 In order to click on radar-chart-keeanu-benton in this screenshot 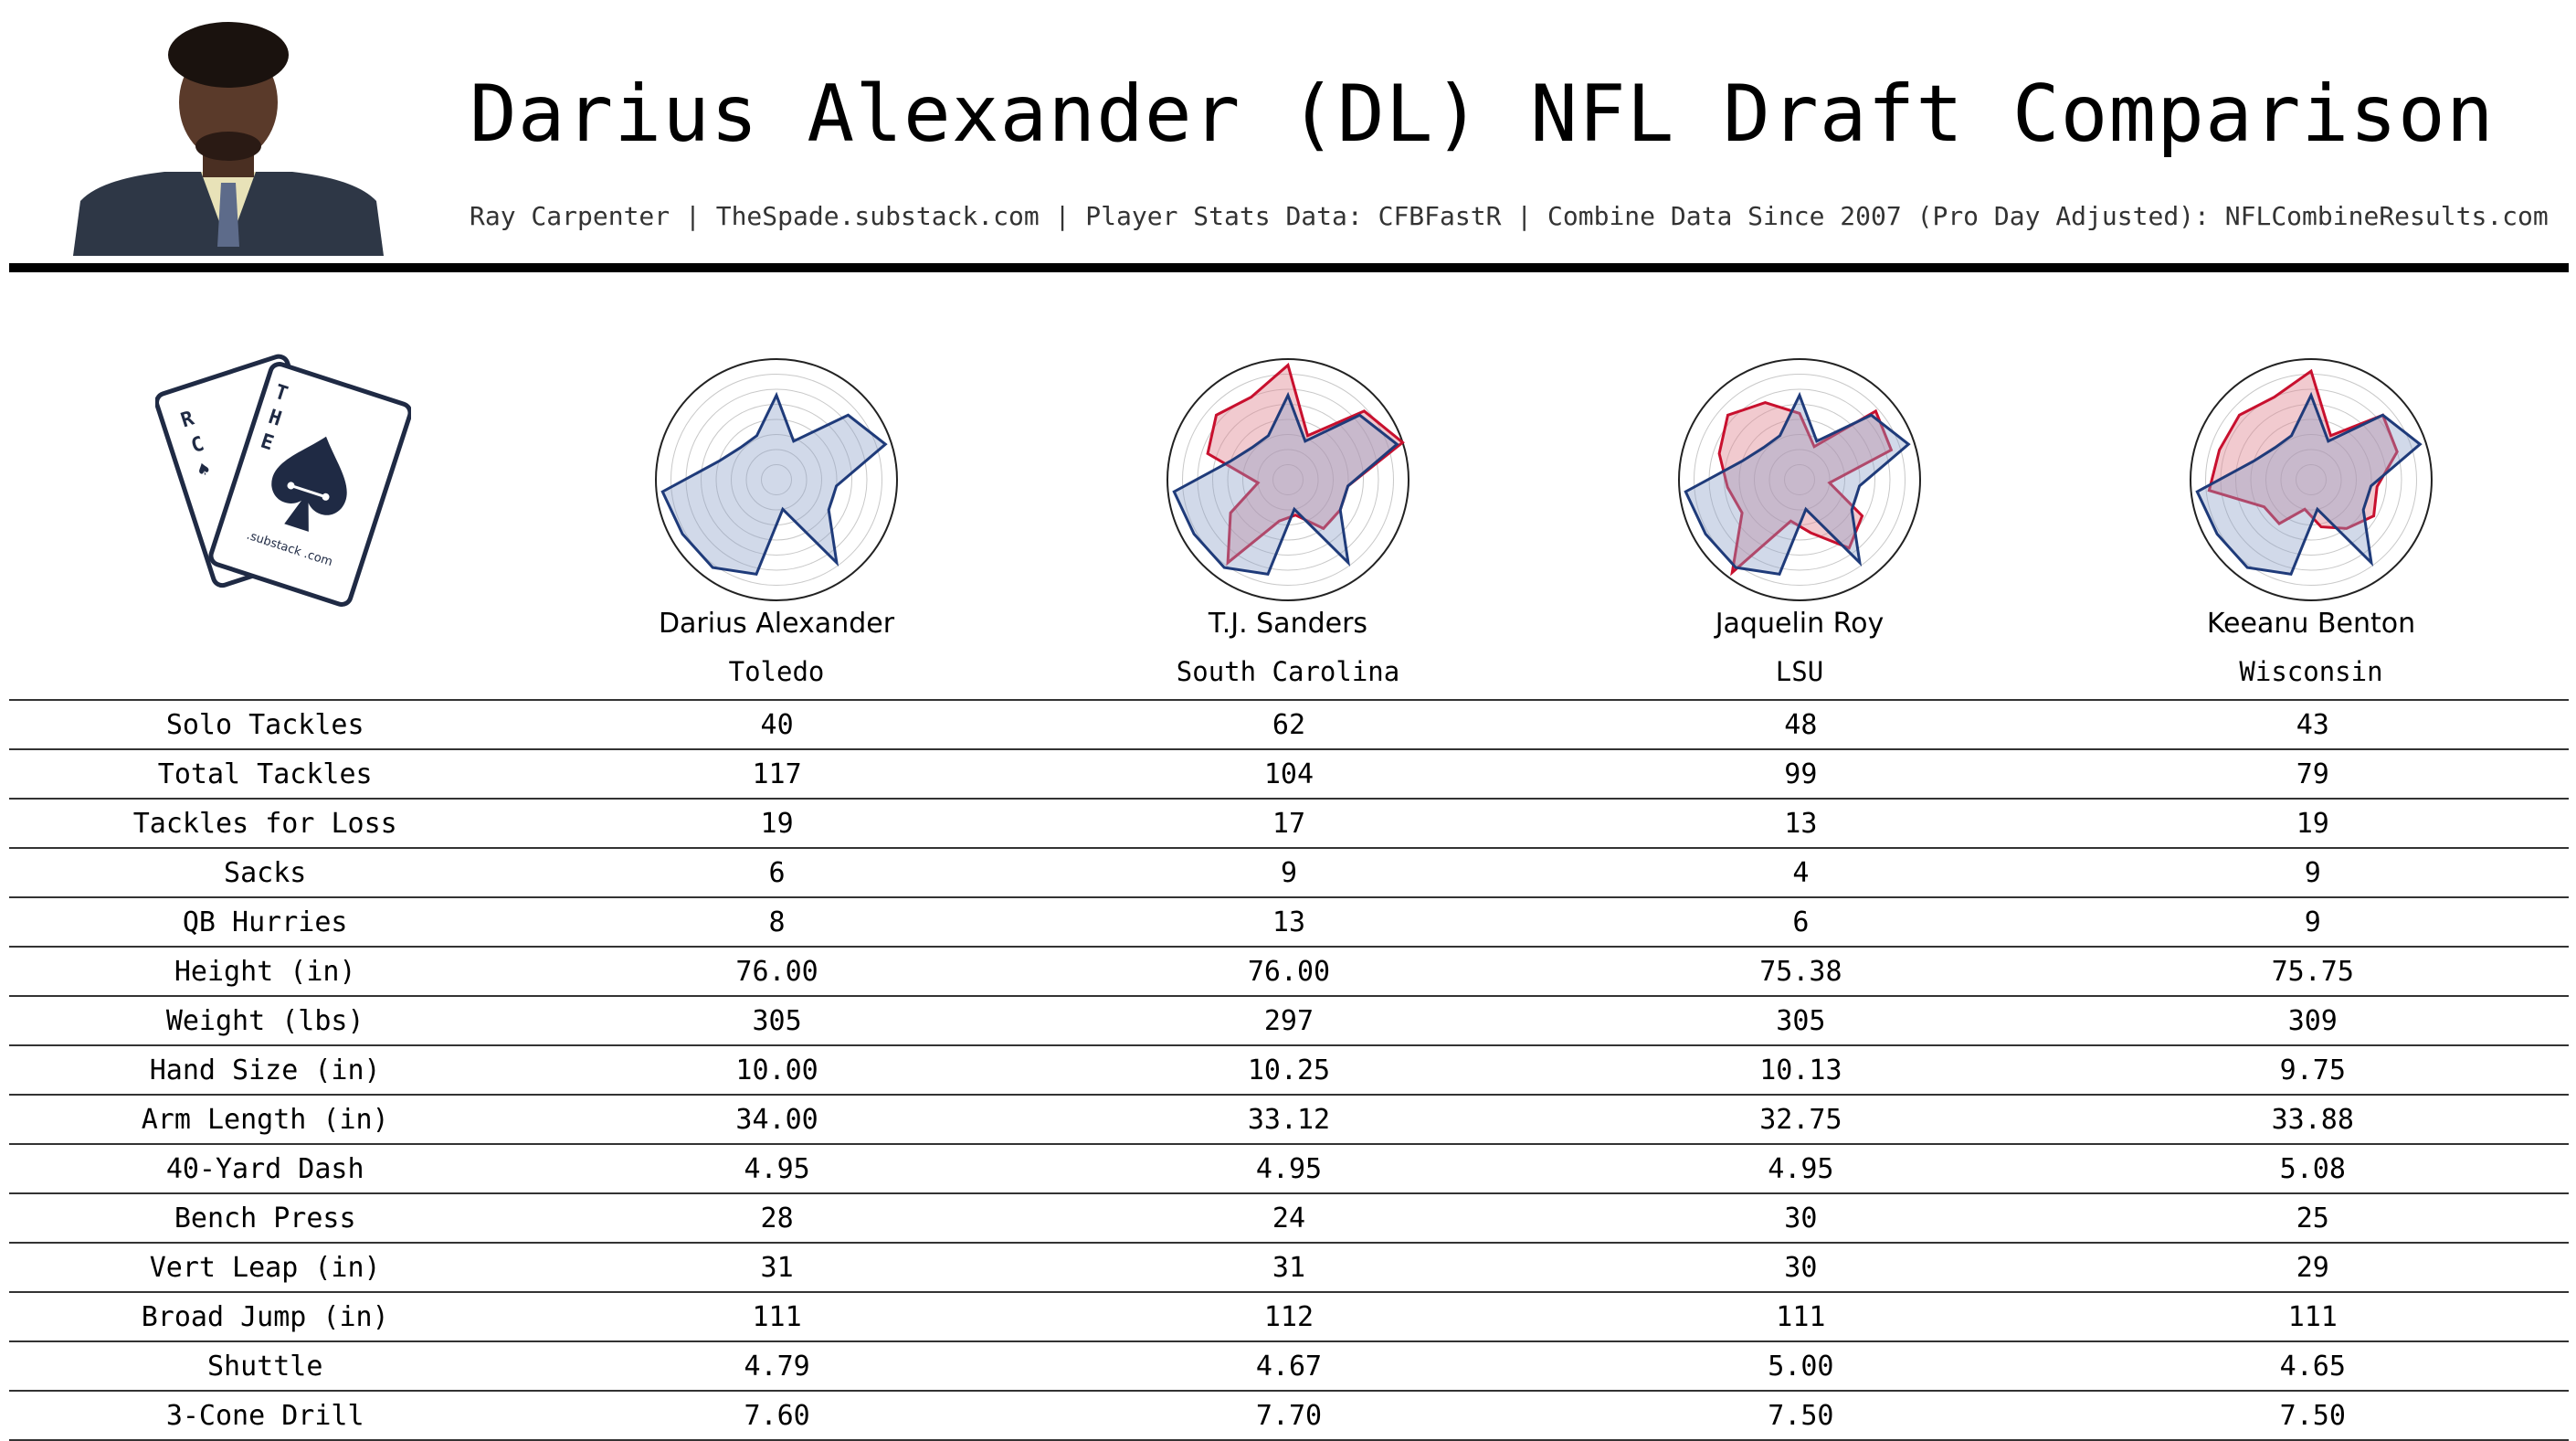, I will do `click(2311, 479)`.